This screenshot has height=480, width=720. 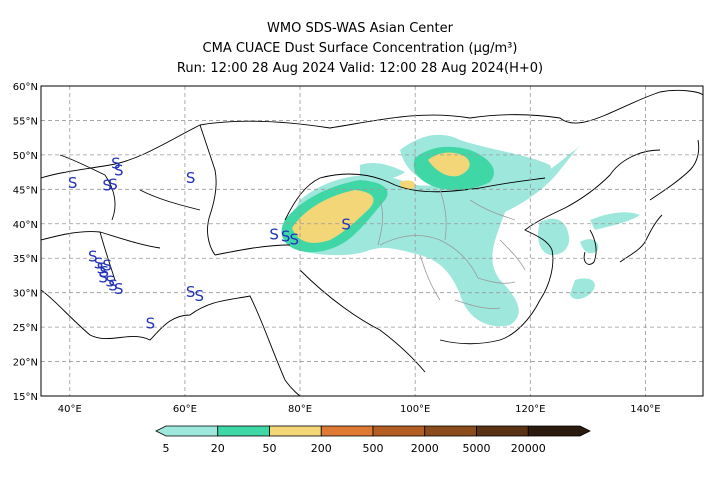 What do you see at coordinates (25, 121) in the screenshot?
I see `lat-tick-label: 55°N` at bounding box center [25, 121].